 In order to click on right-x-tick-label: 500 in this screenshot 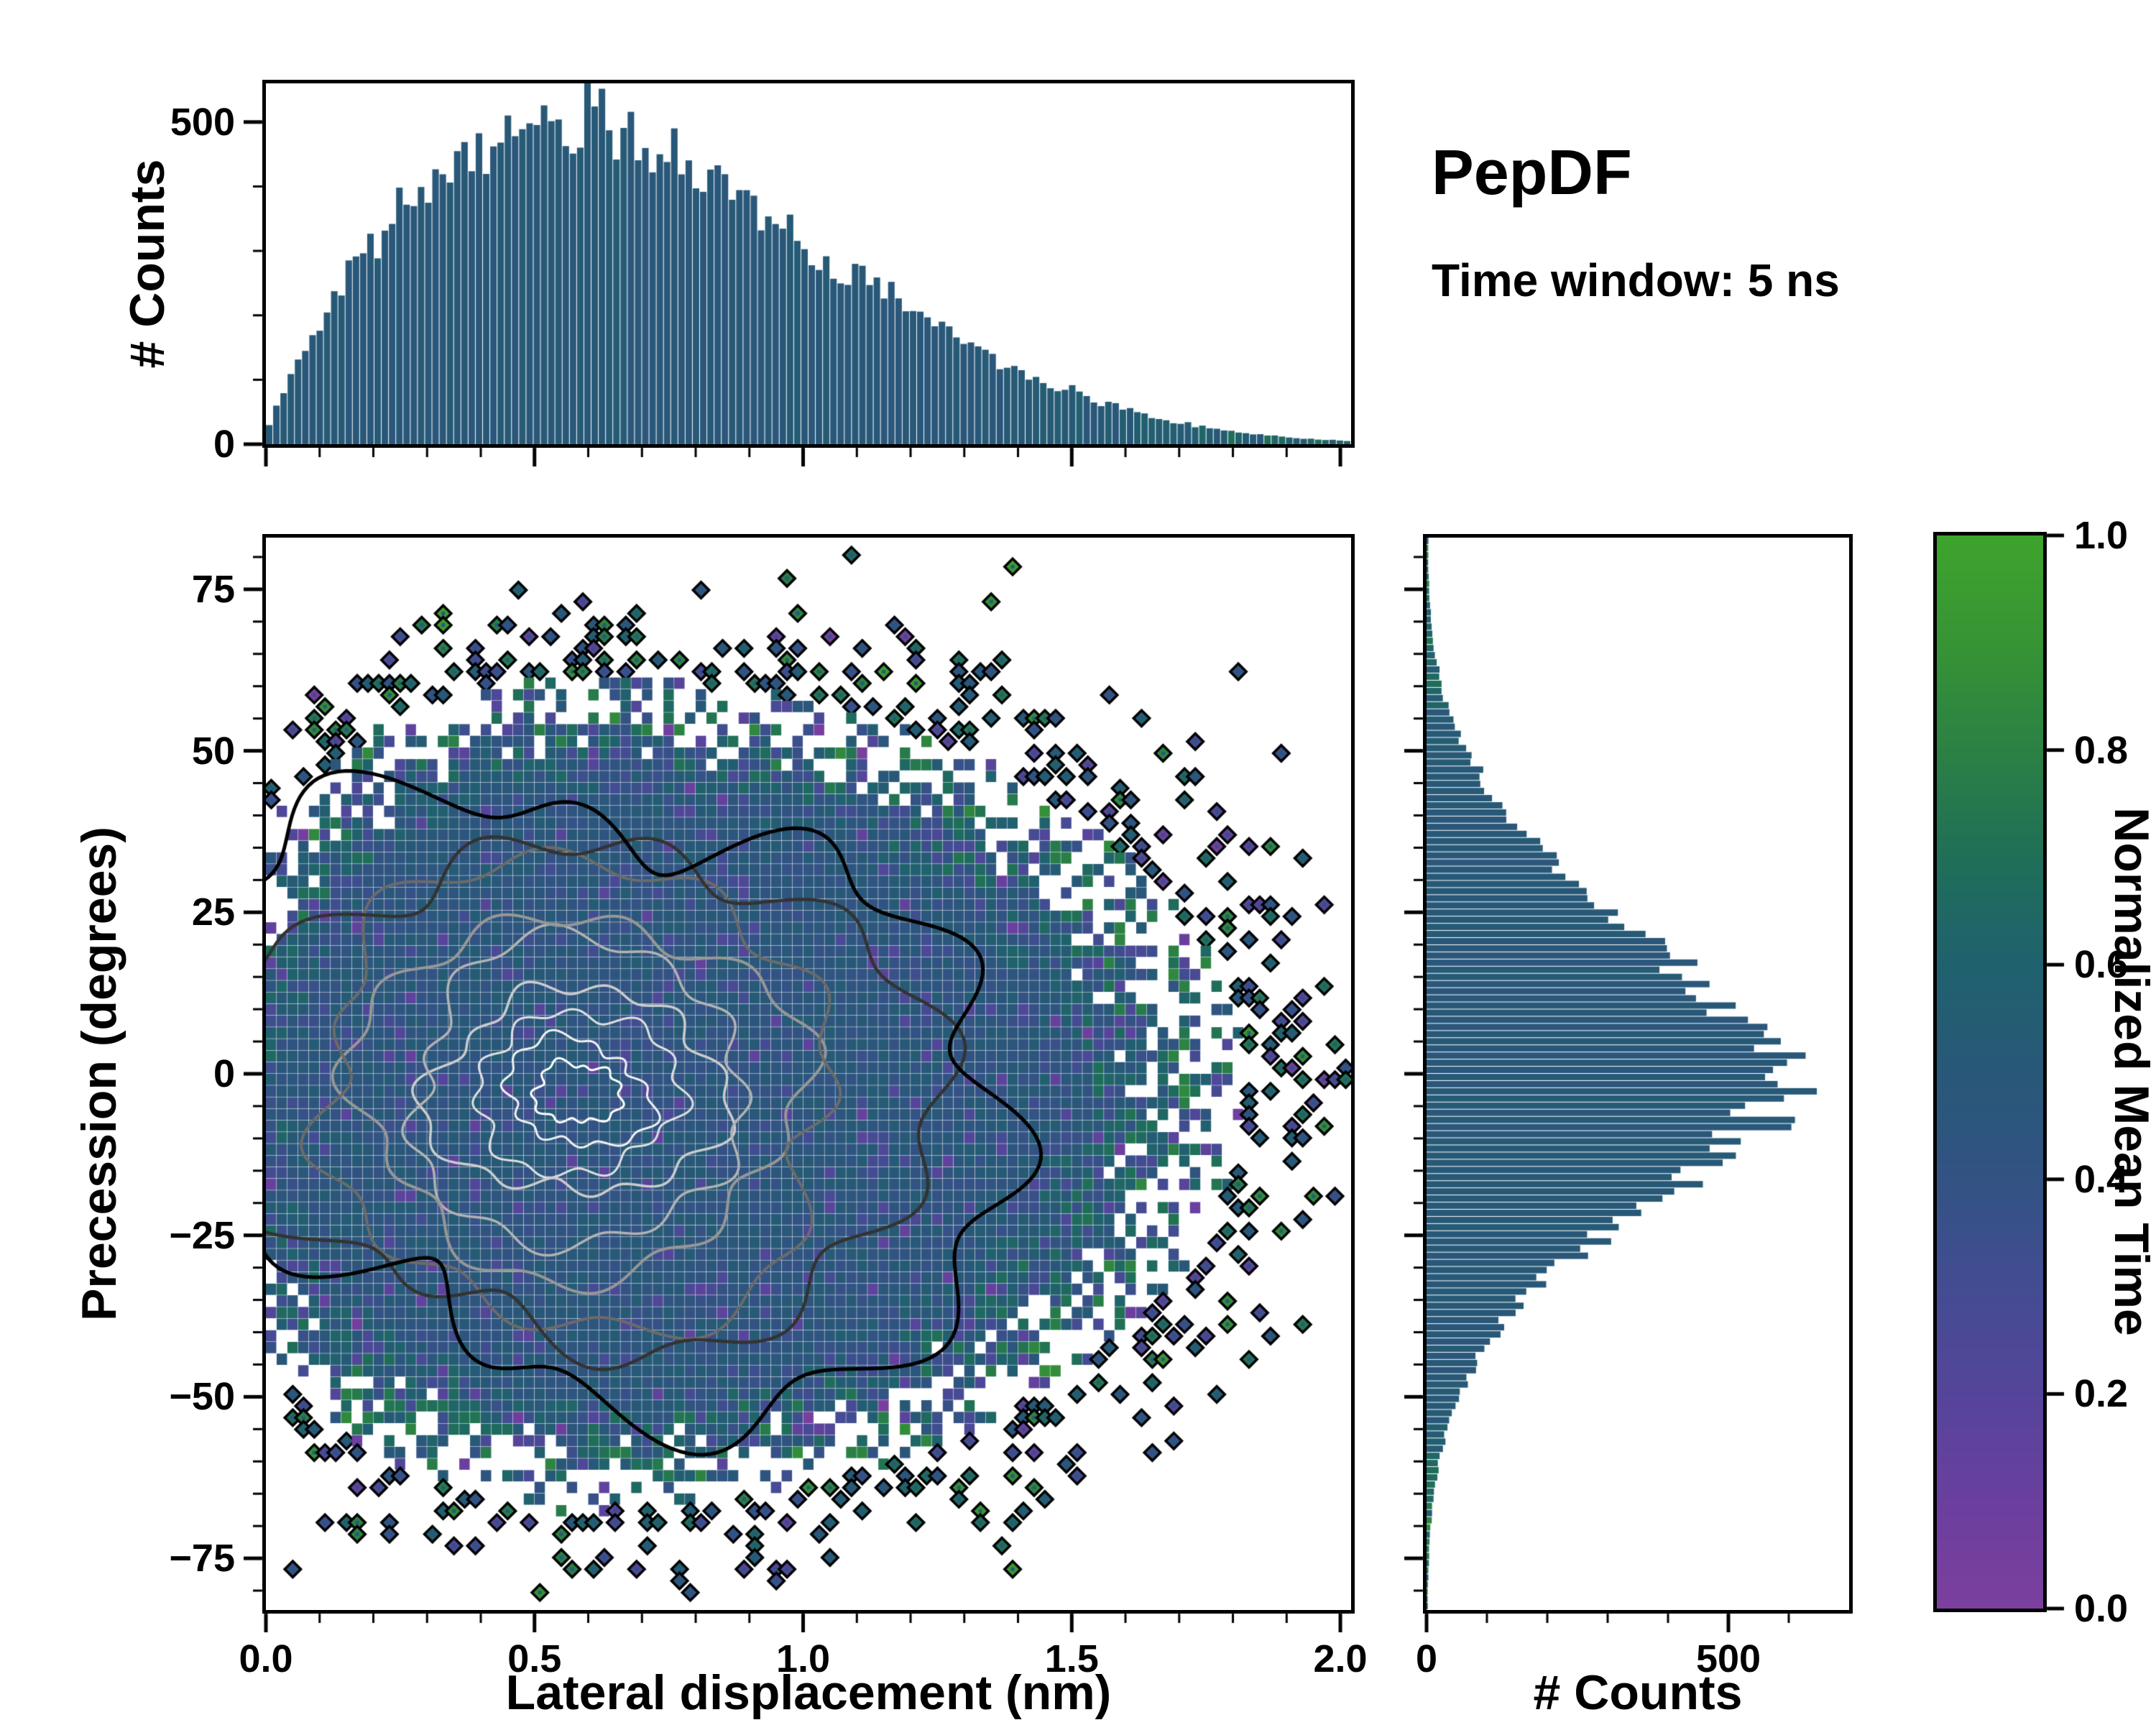, I will do `click(1728, 1658)`.